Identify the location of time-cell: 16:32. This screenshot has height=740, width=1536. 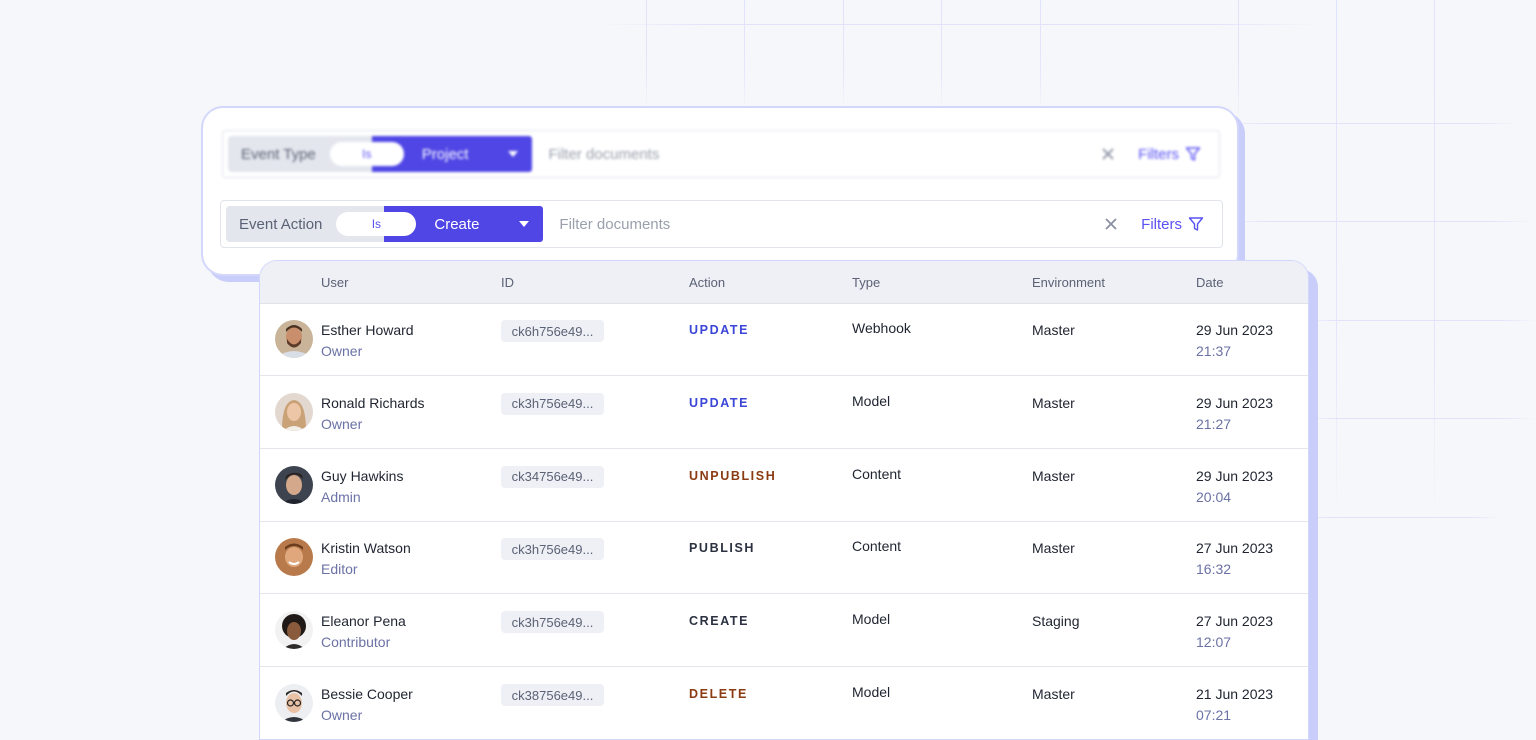
(1214, 569).